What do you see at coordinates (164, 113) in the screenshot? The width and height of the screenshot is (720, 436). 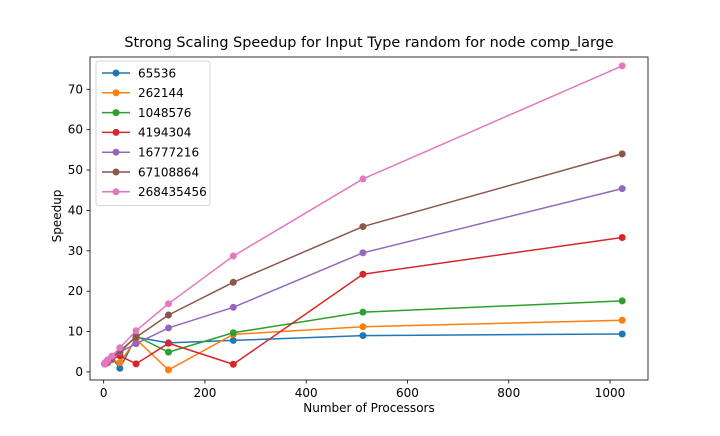 I see `legend-label: 1048576` at bounding box center [164, 113].